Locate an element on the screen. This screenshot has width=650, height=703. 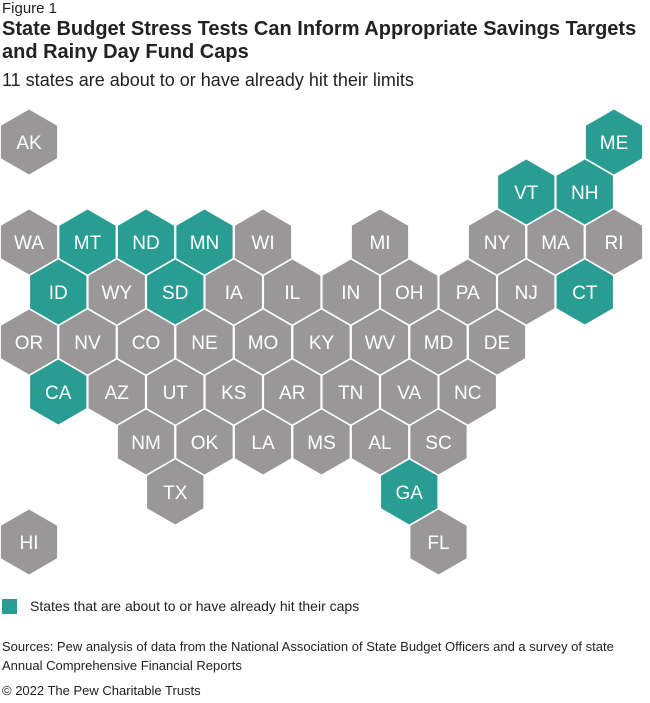
state-hex-md: MD is located at coordinates (438, 342).